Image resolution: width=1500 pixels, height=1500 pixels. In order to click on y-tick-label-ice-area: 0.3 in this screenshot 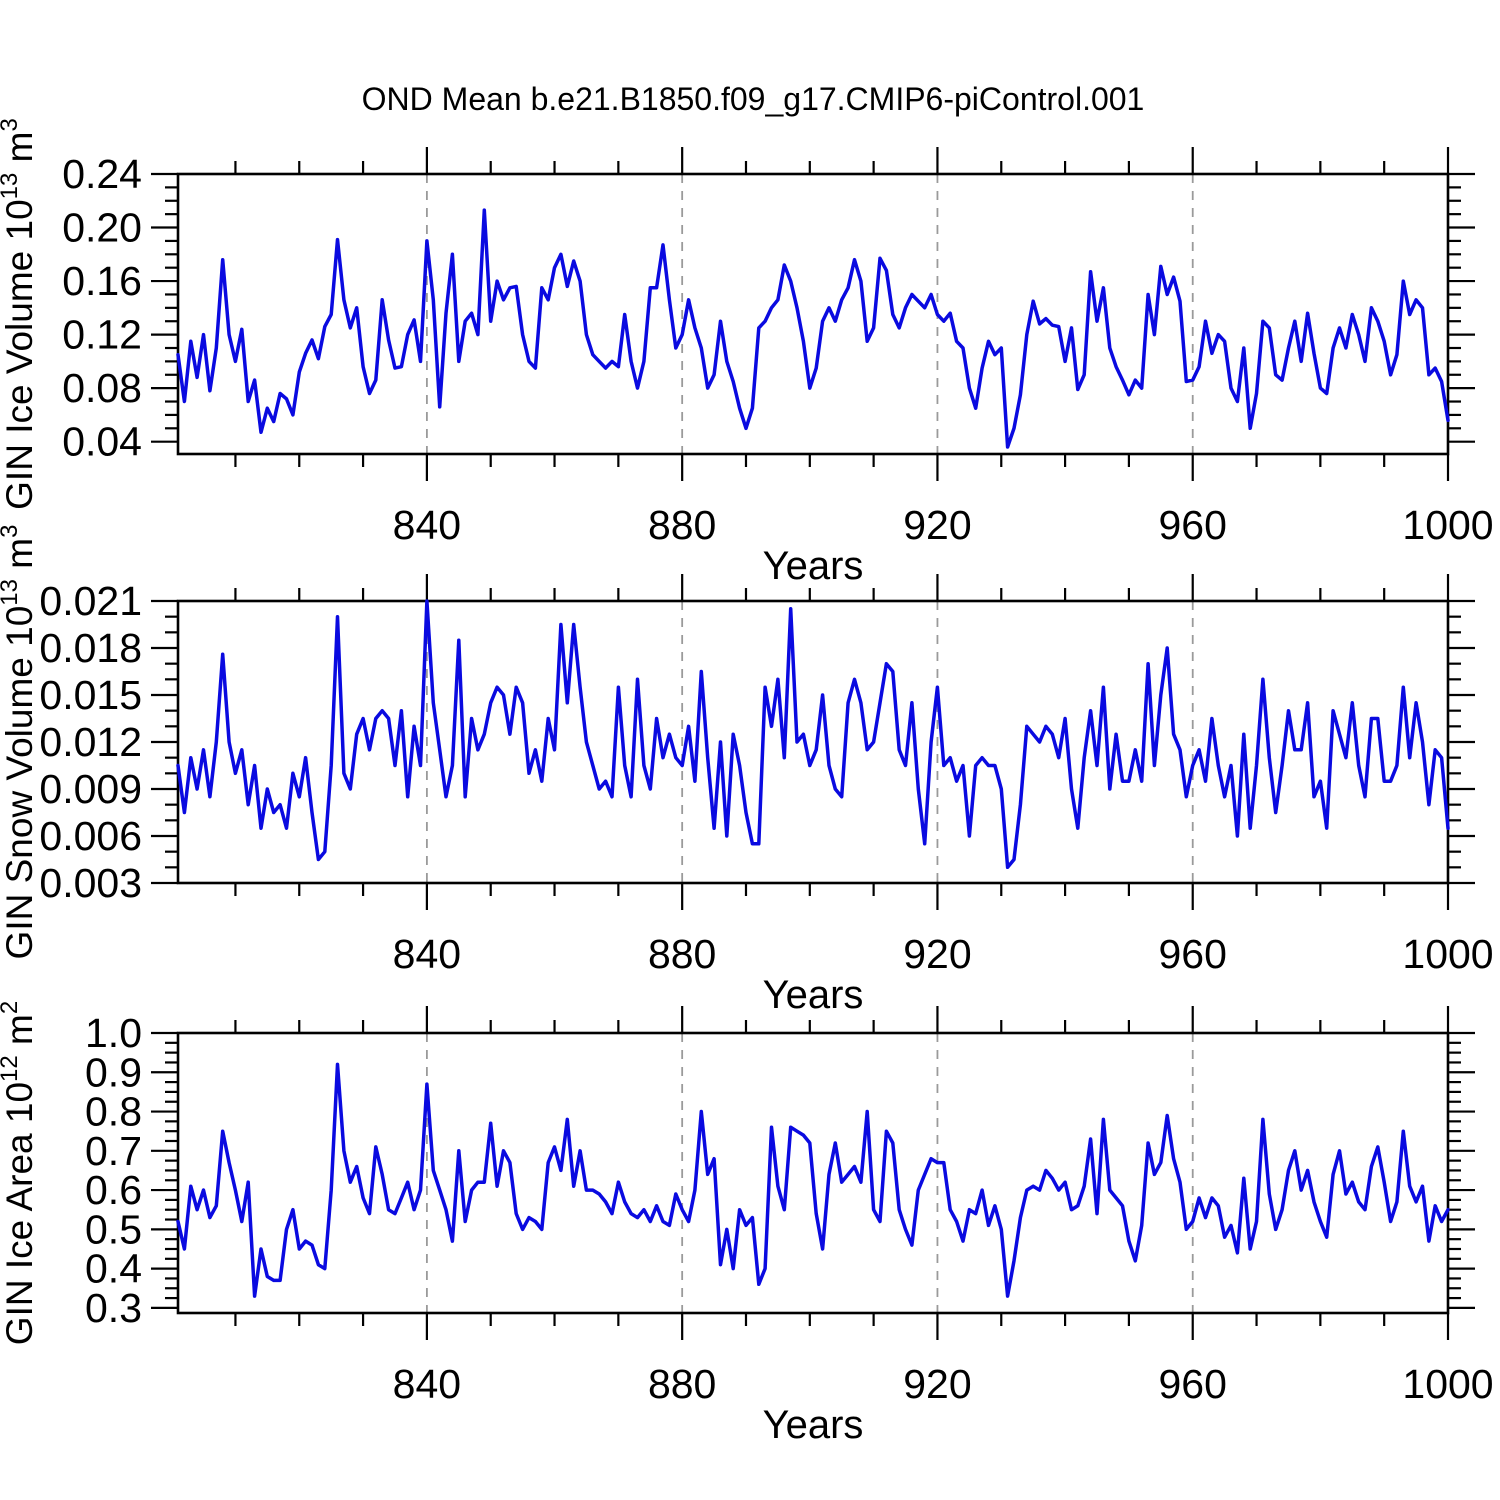, I will do `click(113, 1308)`.